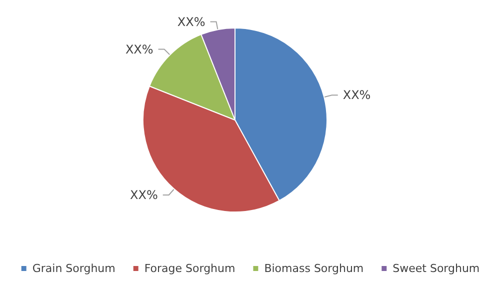 This screenshot has width=499, height=283. Describe the element at coordinates (74, 268) in the screenshot. I see `legend-label: Grain Sorghum` at that location.